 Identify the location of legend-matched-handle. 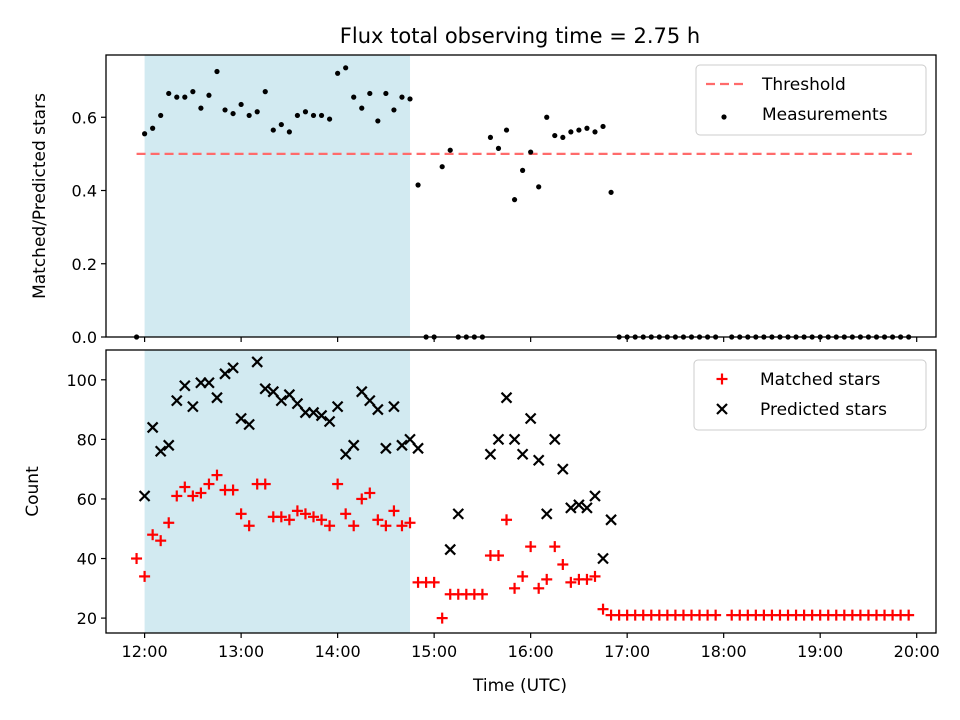
(722, 379).